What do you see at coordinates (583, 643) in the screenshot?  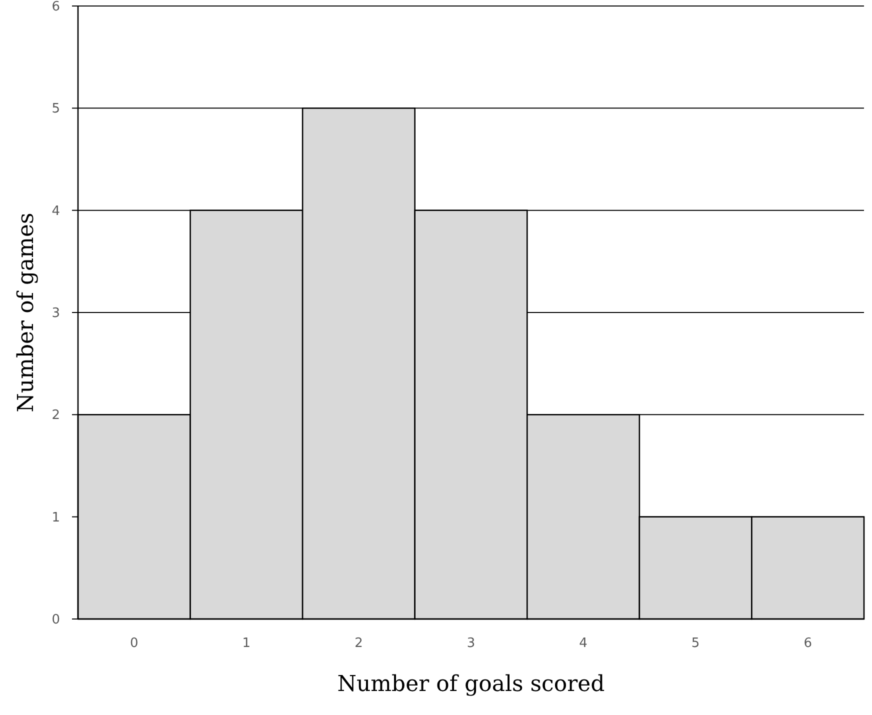 I see `x-tick-label: 4` at bounding box center [583, 643].